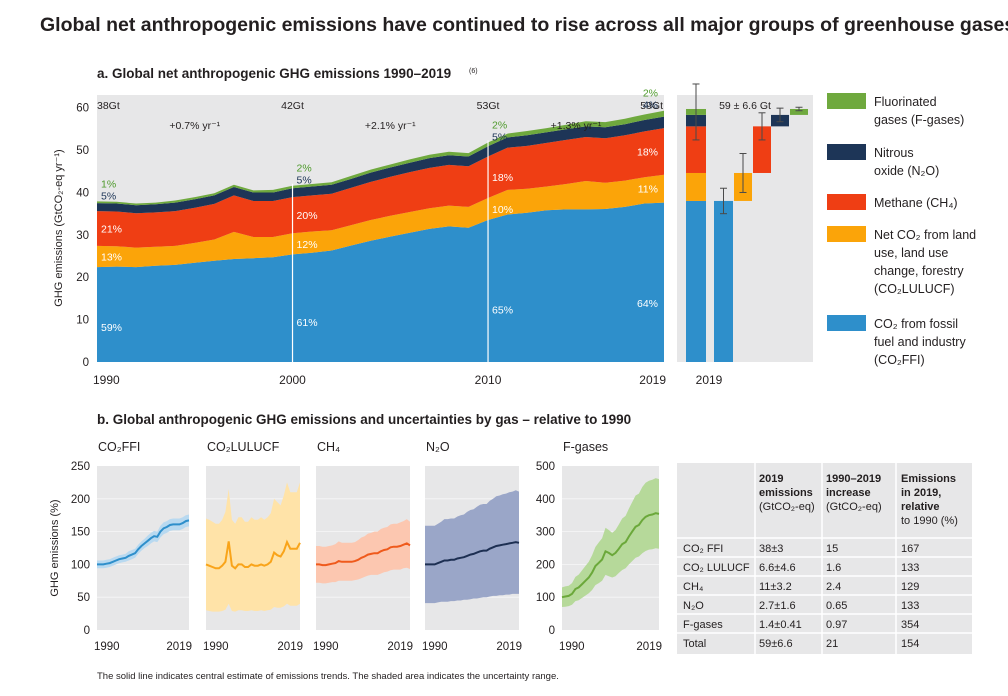  What do you see at coordinates (846, 202) in the screenshot?
I see `legend-swatch-ch4` at bounding box center [846, 202].